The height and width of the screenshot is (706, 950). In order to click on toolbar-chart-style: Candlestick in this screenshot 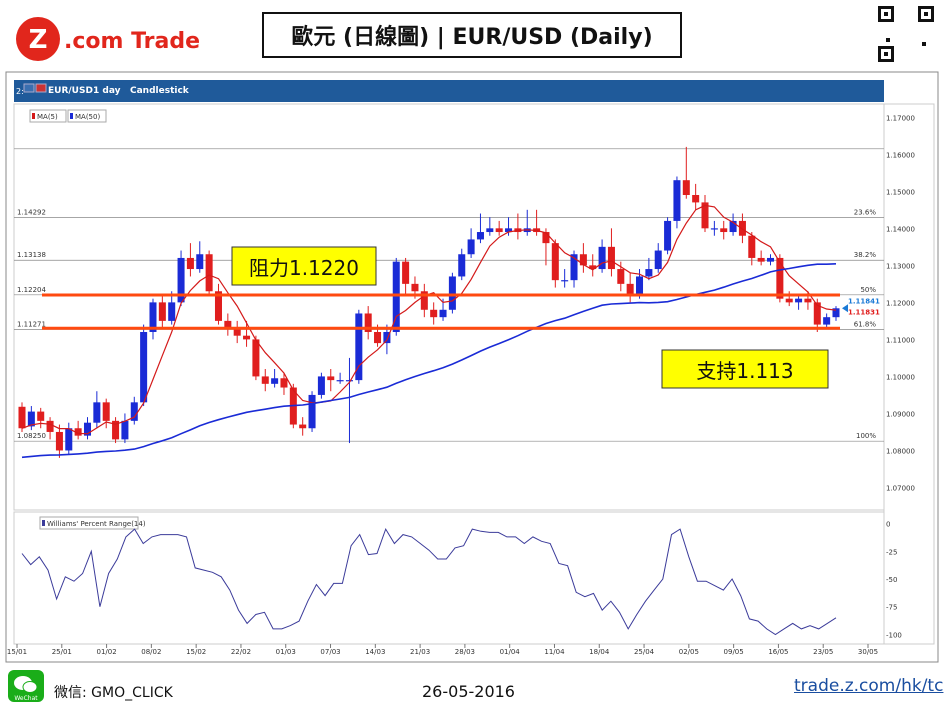, I will do `click(160, 91)`.